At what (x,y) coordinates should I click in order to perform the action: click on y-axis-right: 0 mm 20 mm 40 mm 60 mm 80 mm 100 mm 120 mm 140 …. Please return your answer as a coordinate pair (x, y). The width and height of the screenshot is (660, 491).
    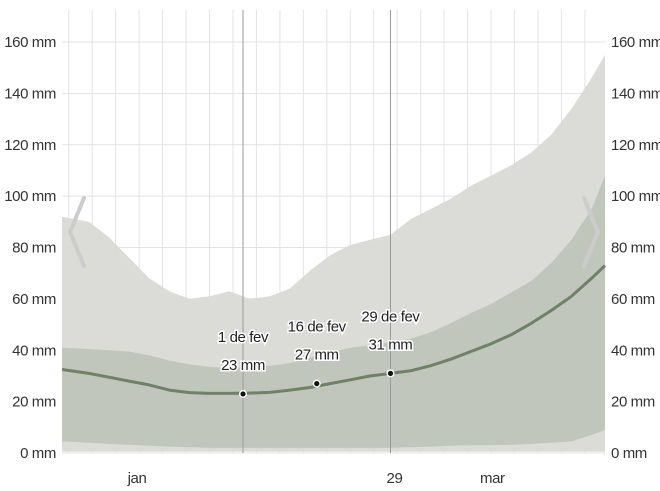
    Looking at the image, I should click on (635, 248).